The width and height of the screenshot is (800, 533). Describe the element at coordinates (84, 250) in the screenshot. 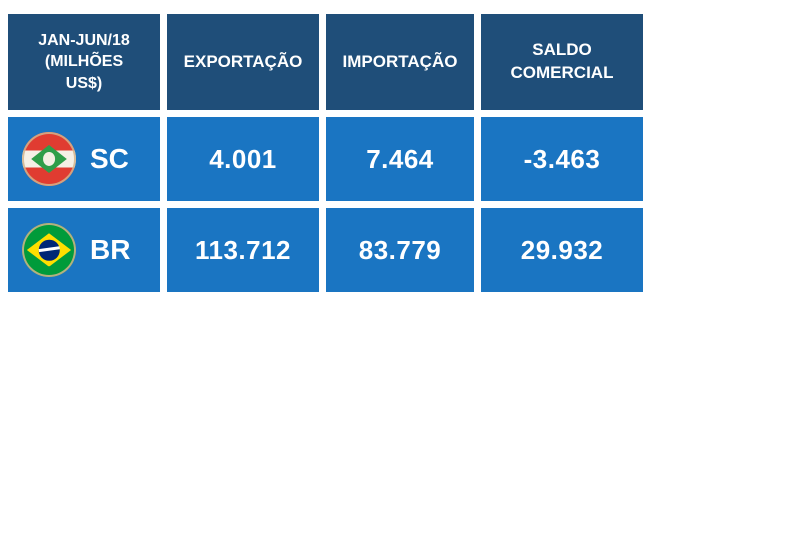

I see `table-row-br-label: BR` at that location.